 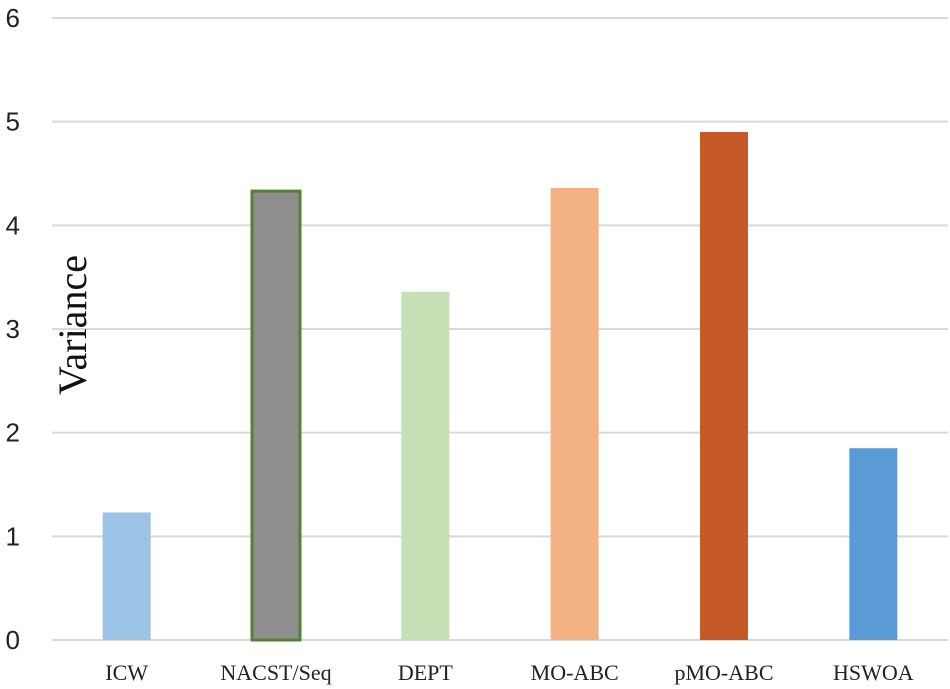 I want to click on bar-mo-abc, so click(x=574, y=414).